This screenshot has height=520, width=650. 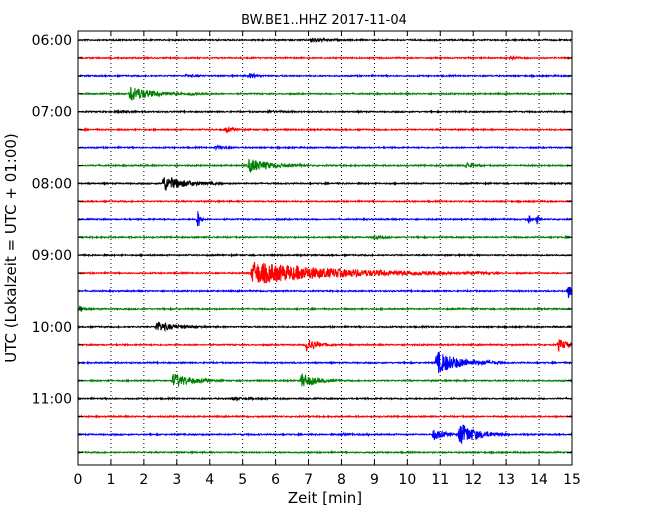 I want to click on x-tick-label: 13, so click(x=506, y=480).